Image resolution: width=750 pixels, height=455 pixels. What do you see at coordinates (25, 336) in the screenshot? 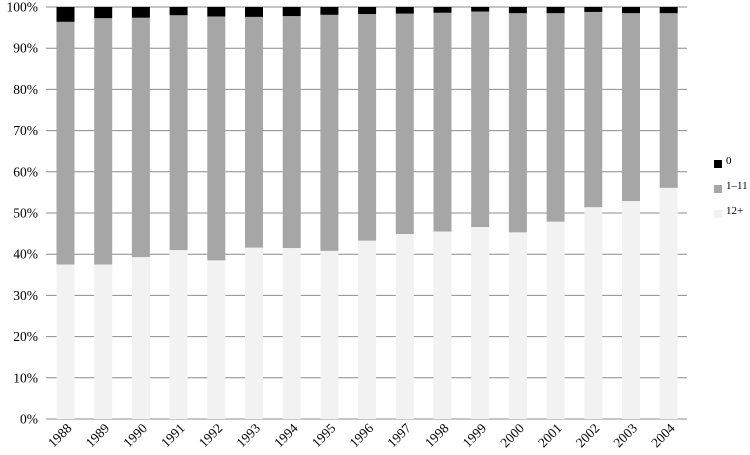
I see `y-tick-label: 20%` at bounding box center [25, 336].